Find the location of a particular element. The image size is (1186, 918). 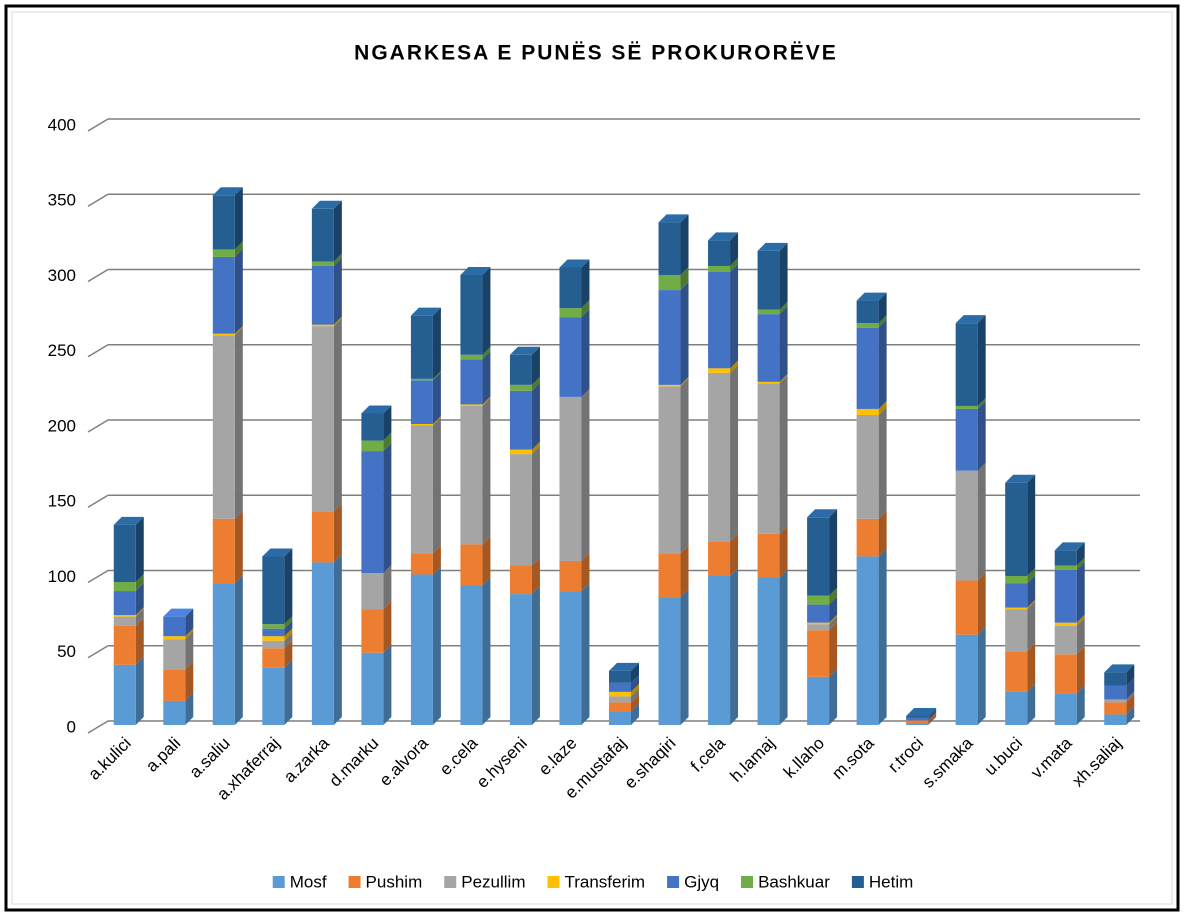

legend-label: Hetim is located at coordinates (891, 881).